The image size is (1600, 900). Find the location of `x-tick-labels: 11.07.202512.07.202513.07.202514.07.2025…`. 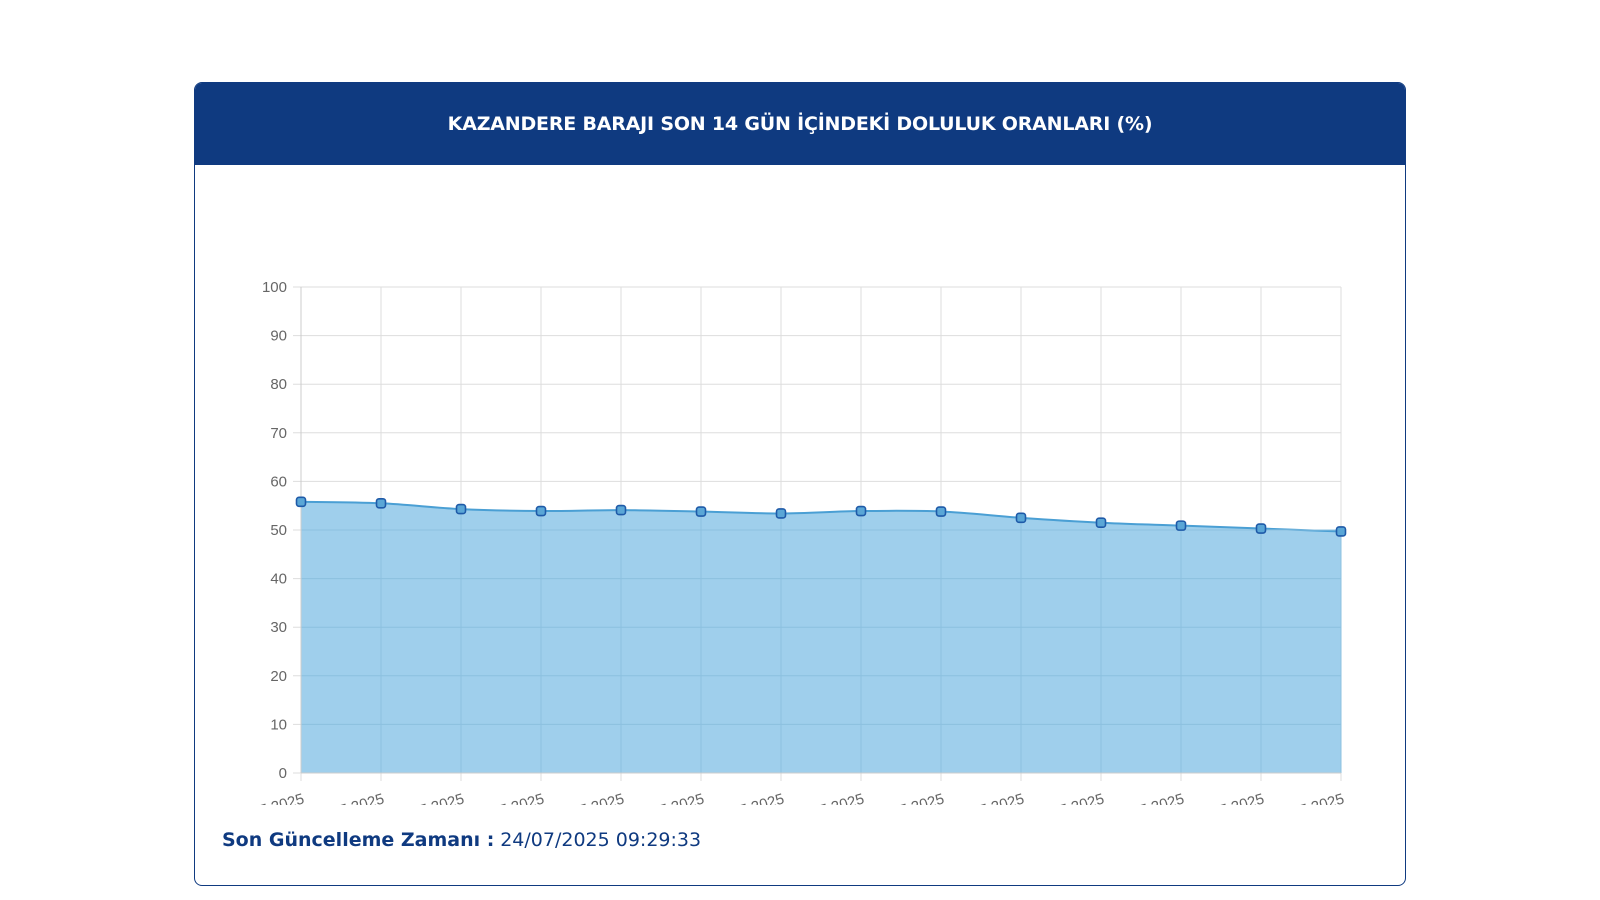

x-tick-labels: 11.07.202512.07.202513.07.202514.07.2025… is located at coordinates (788, 798).